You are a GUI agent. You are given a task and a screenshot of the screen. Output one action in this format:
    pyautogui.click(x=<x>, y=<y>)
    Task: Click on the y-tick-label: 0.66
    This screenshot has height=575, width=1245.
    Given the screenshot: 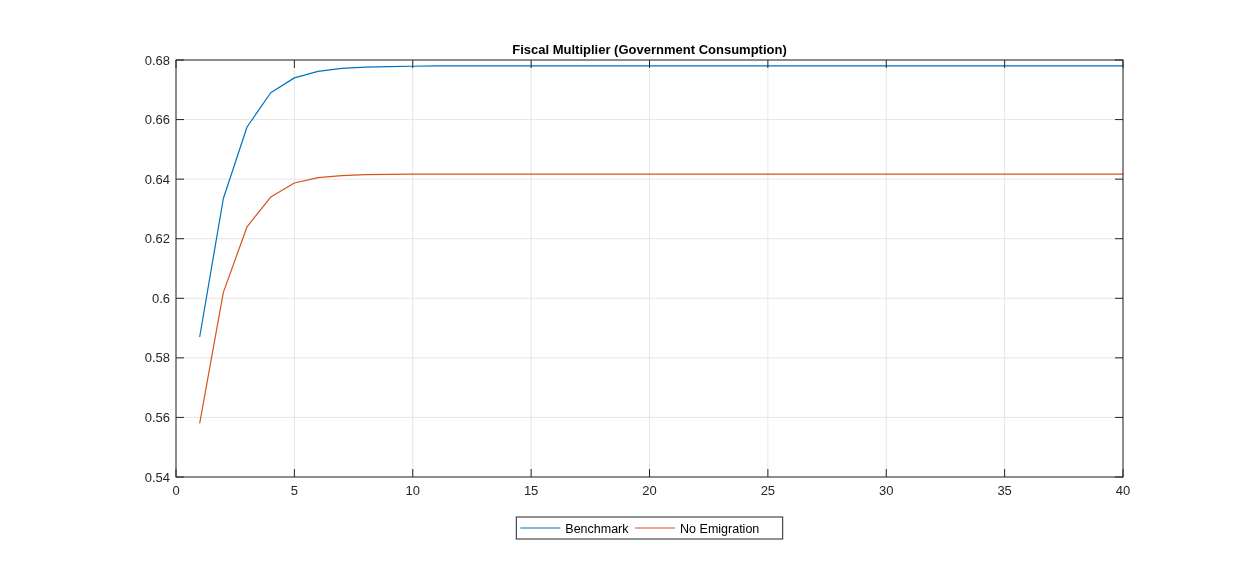 What is the action you would take?
    pyautogui.click(x=157, y=120)
    